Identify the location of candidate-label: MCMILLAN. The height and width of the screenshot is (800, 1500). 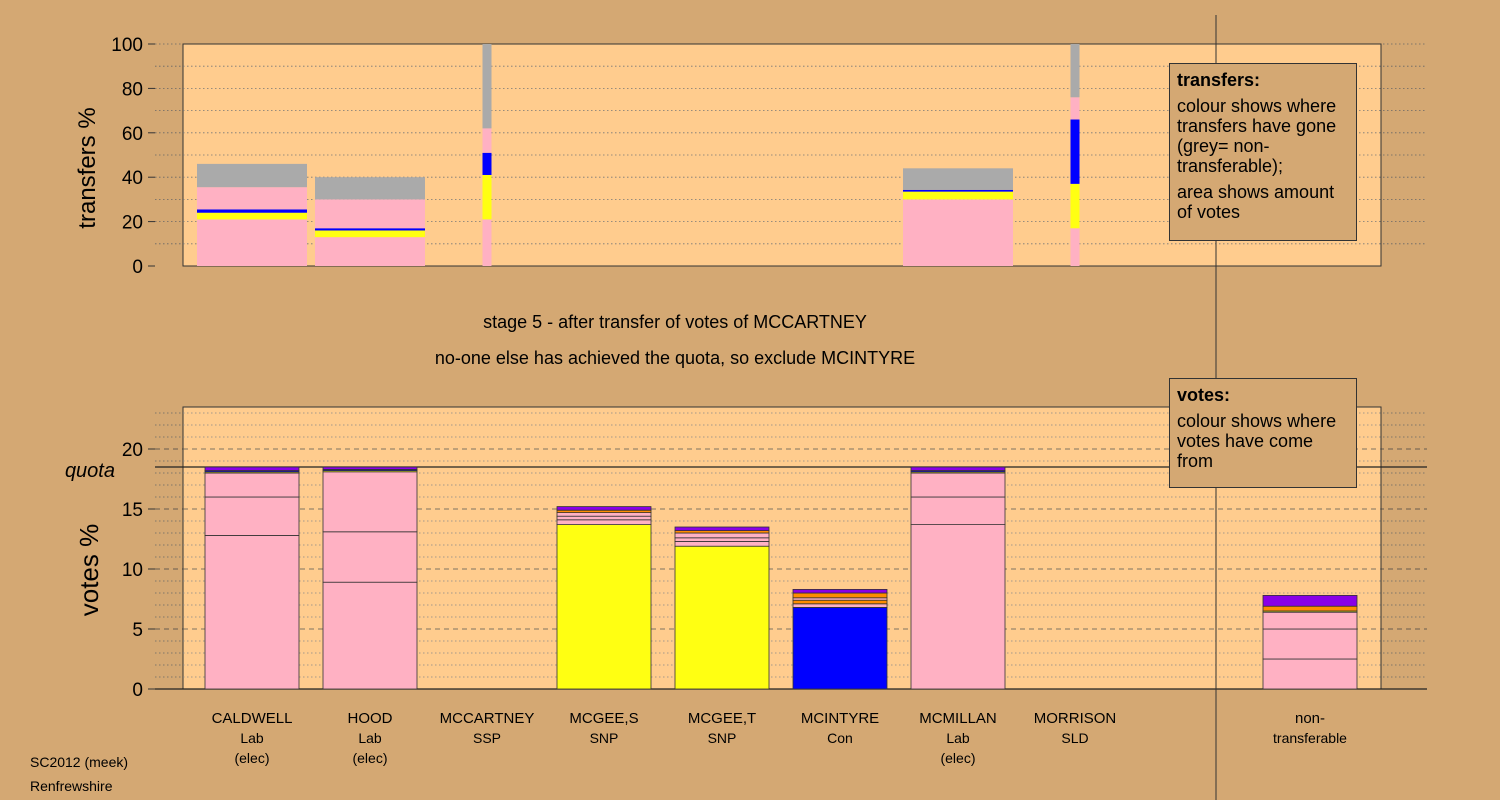
(958, 718).